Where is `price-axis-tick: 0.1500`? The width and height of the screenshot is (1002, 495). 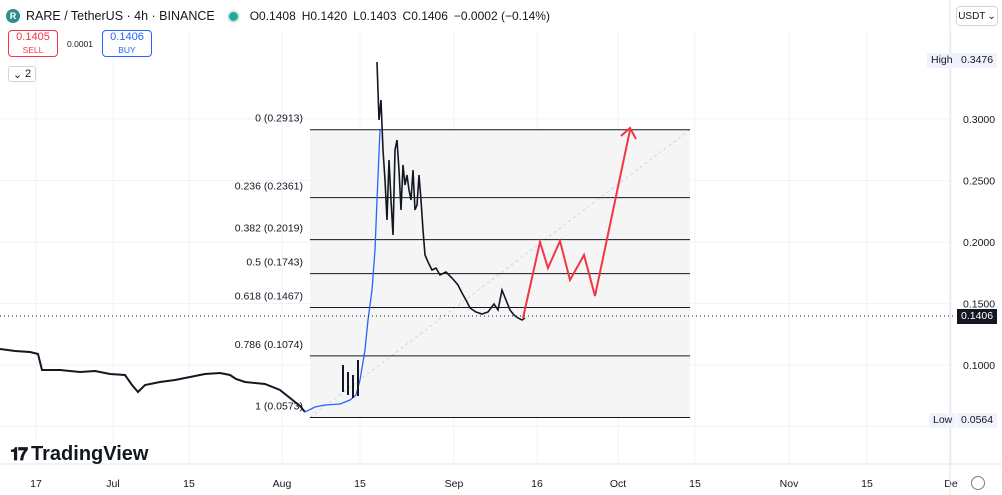 price-axis-tick: 0.1500 is located at coordinates (979, 305).